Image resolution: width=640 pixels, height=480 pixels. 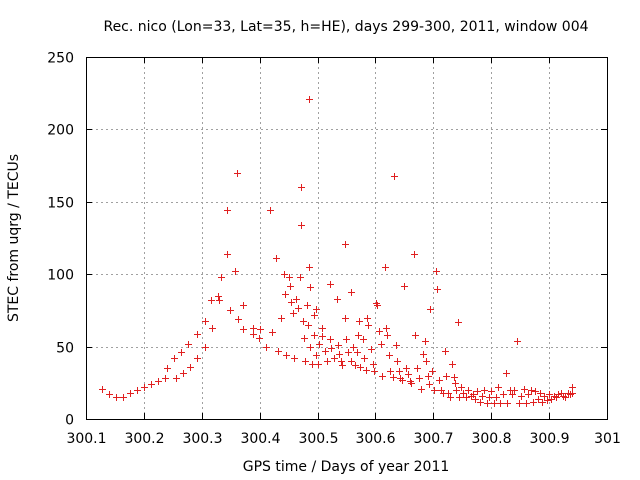 I want to click on x-tick-label: 301, so click(x=607, y=439).